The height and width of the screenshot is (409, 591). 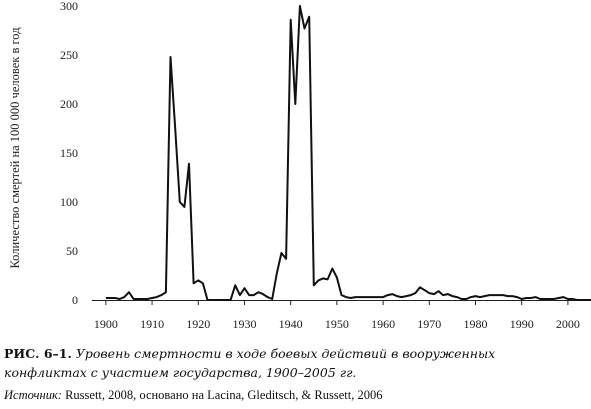 I want to click on figure-number: РИС. 6–1., so click(x=38, y=353).